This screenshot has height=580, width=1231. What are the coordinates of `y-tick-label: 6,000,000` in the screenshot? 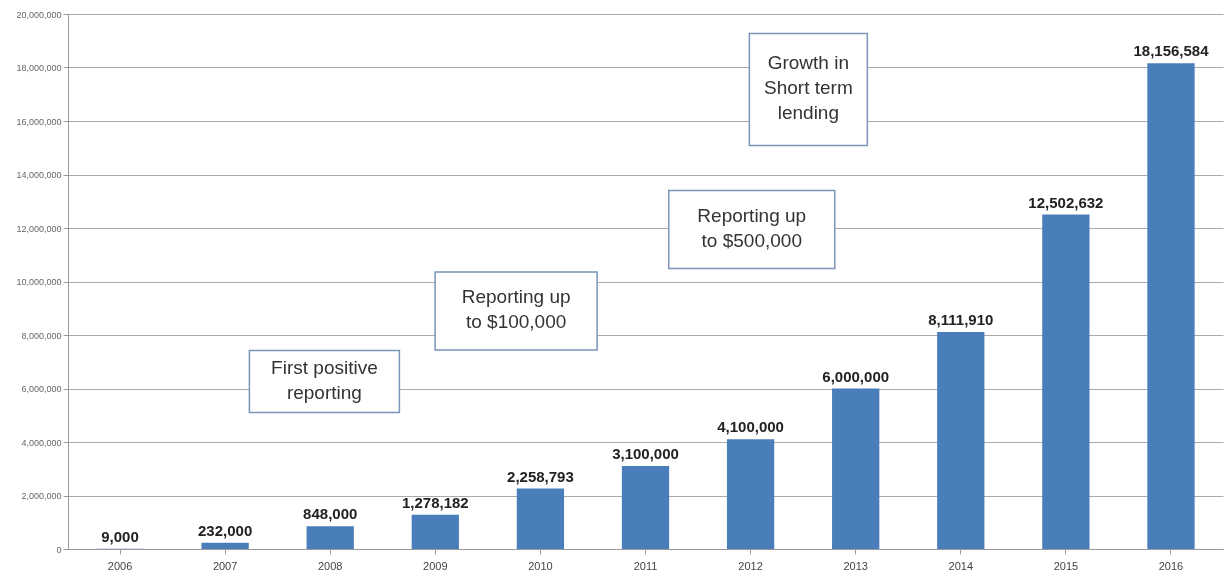 It's located at (41, 389).